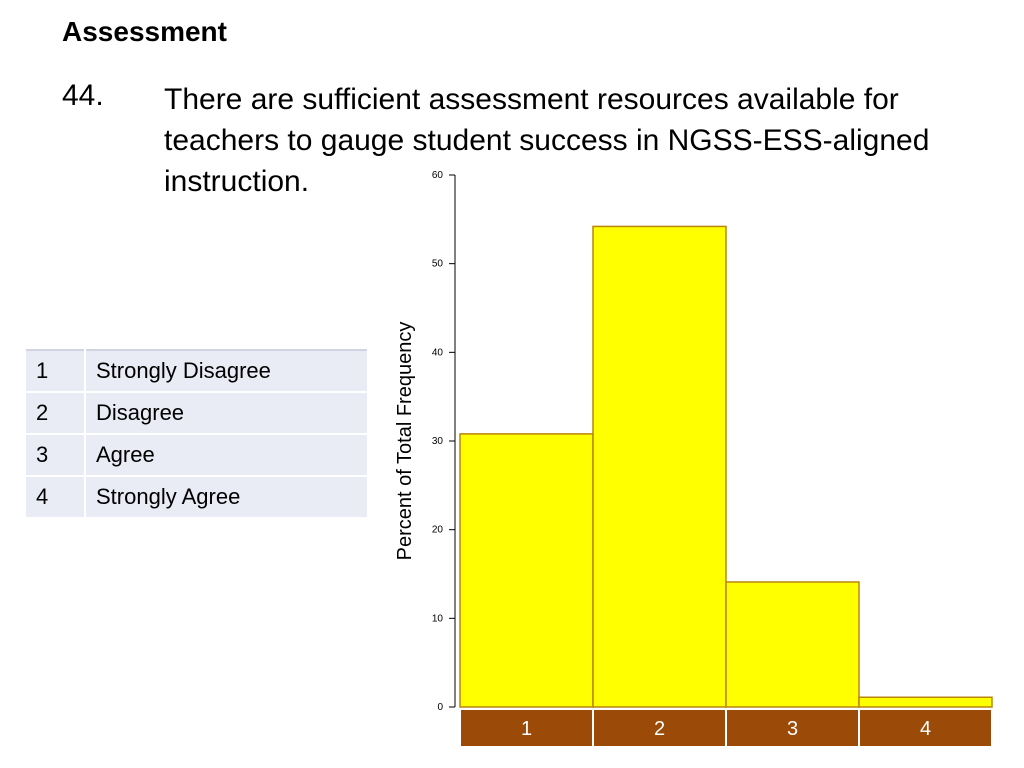 This screenshot has width=1024, height=768. Describe the element at coordinates (56, 455) in the screenshot. I see `scale-value: 3` at that location.